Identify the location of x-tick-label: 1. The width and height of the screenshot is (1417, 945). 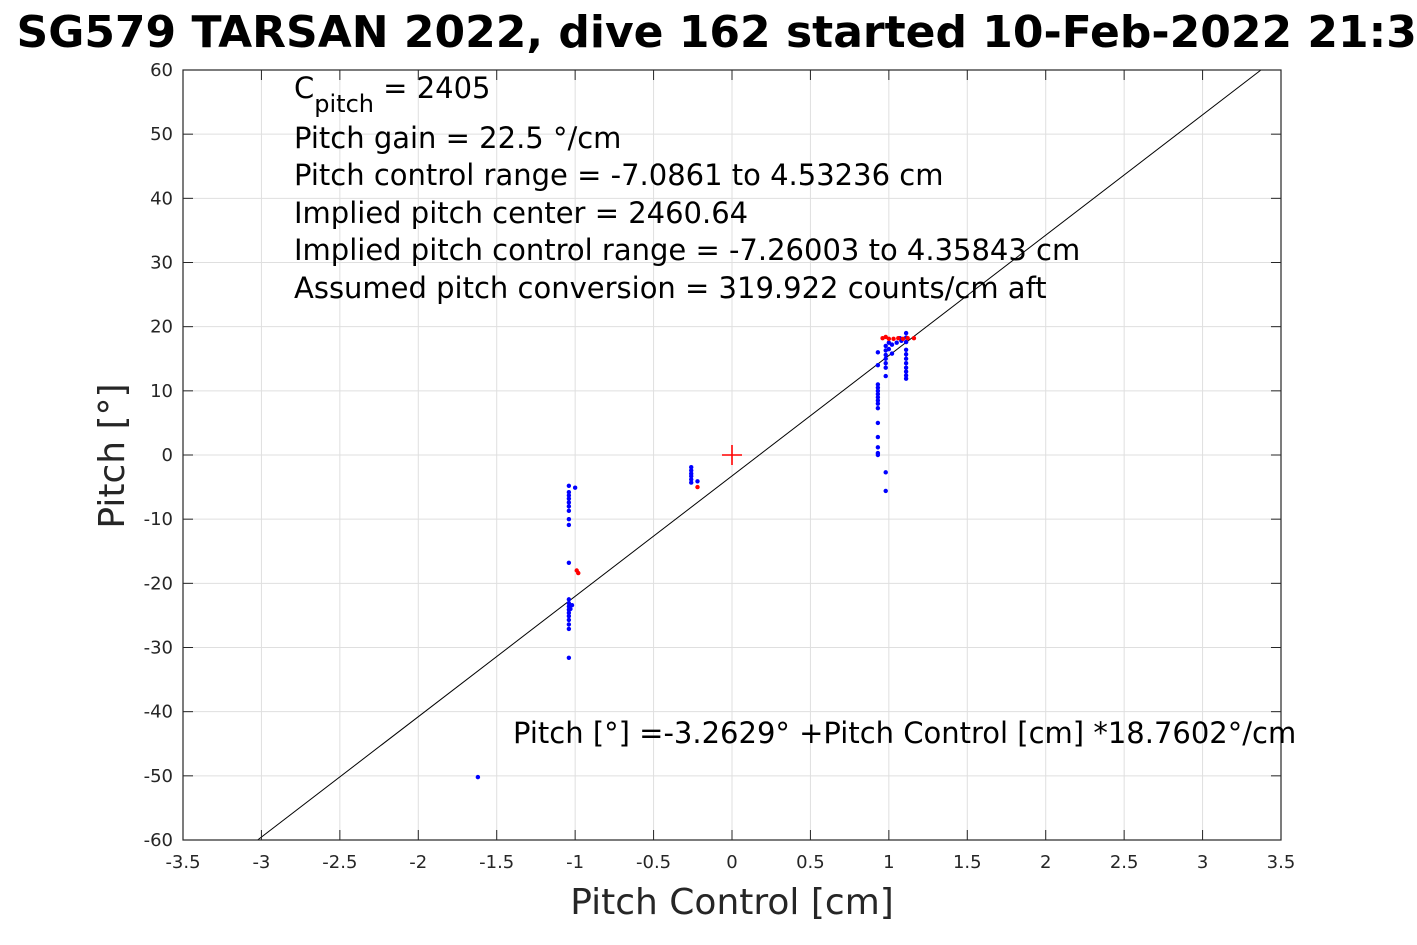
(888, 862).